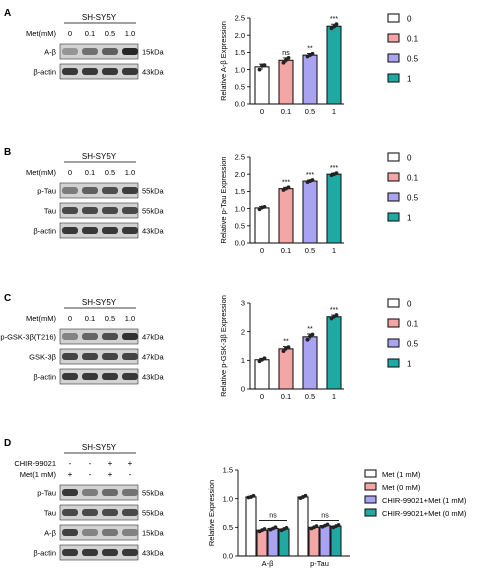  I want to click on significance-label: ***, so click(334, 168).